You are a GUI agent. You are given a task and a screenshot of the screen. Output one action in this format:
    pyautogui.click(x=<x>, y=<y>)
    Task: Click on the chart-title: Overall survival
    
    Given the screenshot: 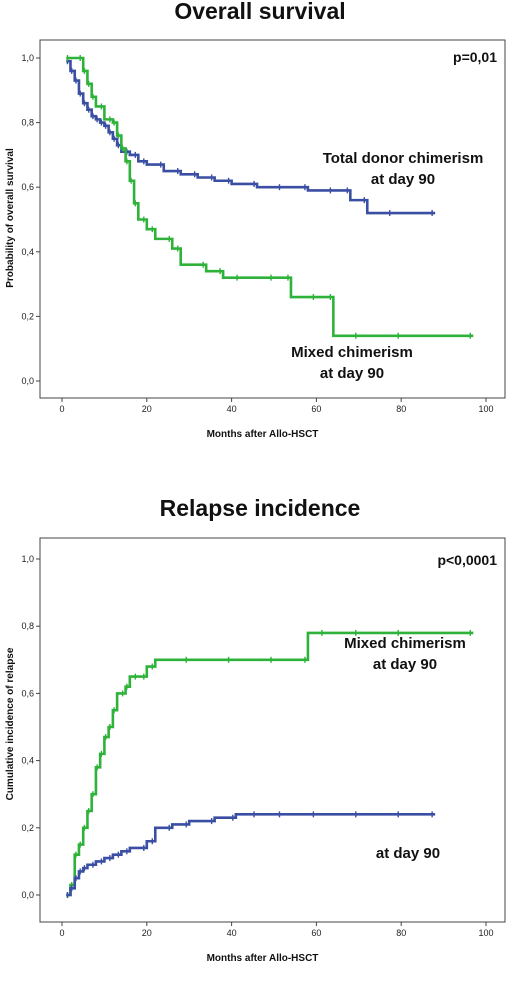 What is the action you would take?
    pyautogui.click(x=260, y=12)
    